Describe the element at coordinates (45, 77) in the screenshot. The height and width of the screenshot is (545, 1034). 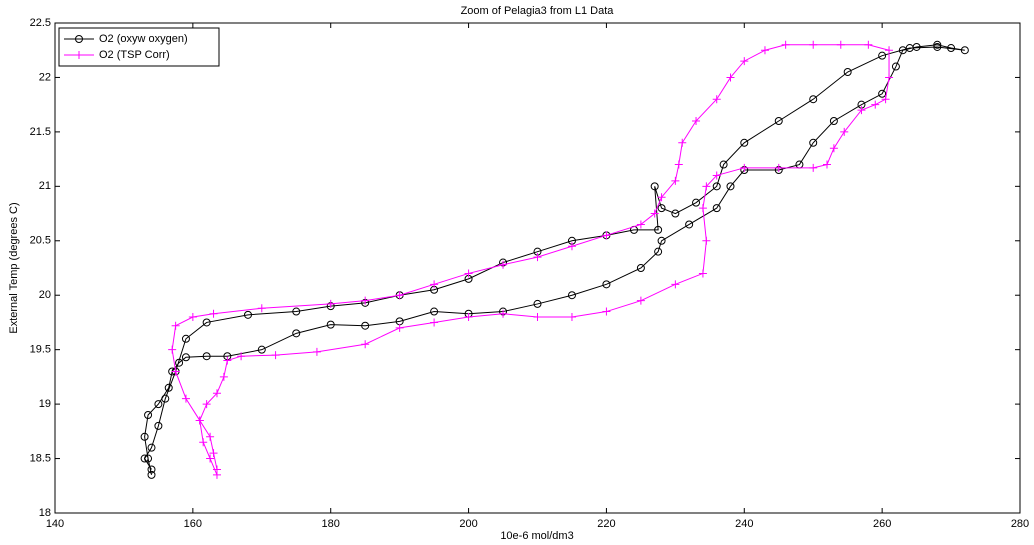
I see `y-tick-label: 22` at that location.